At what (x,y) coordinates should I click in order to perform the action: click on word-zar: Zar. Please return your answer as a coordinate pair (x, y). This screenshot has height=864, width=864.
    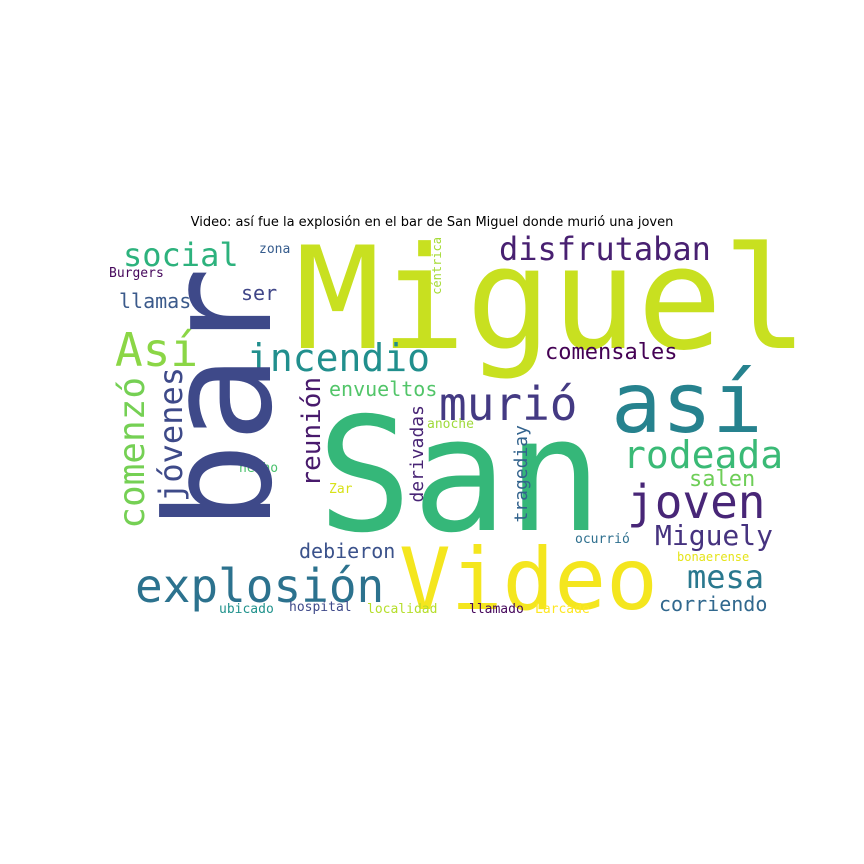
    Looking at the image, I should click on (341, 489).